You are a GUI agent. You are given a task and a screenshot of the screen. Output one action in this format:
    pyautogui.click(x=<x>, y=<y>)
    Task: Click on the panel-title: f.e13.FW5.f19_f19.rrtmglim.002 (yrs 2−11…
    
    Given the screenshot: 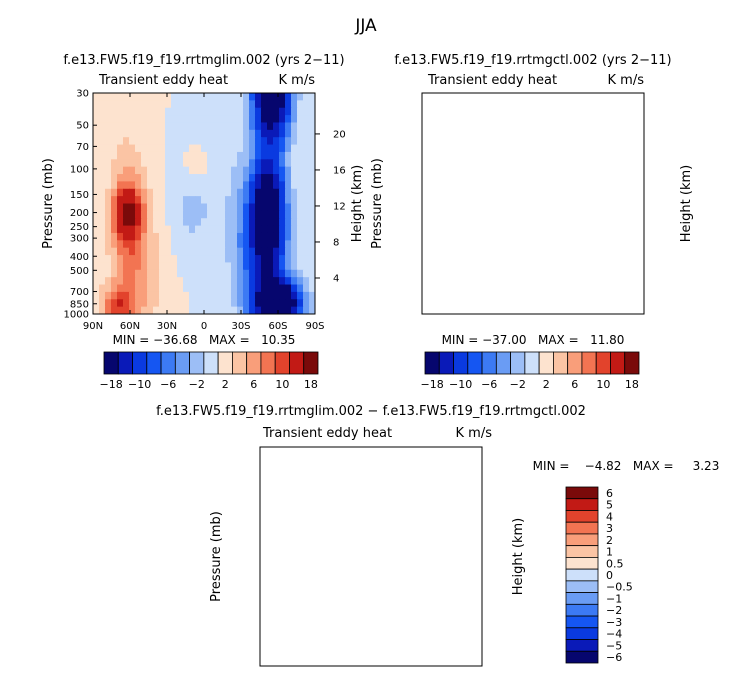 What is the action you would take?
    pyautogui.click(x=203, y=60)
    